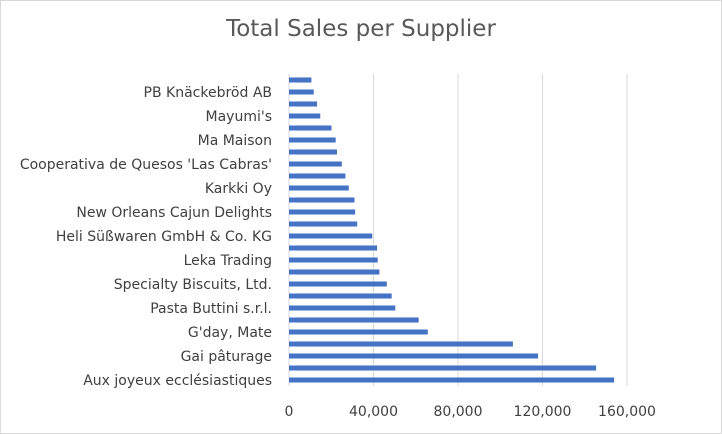 The width and height of the screenshot is (722, 434). What do you see at coordinates (627, 412) in the screenshot?
I see `x-tick-label: 160,000` at bounding box center [627, 412].